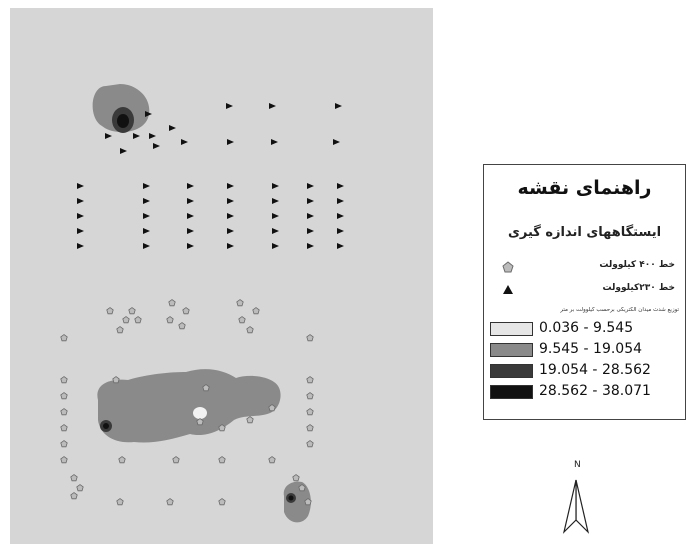 The image size is (691, 547). What do you see at coordinates (204, 446) in the screenshot?
I see `field-contour-lower` at bounding box center [204, 446].